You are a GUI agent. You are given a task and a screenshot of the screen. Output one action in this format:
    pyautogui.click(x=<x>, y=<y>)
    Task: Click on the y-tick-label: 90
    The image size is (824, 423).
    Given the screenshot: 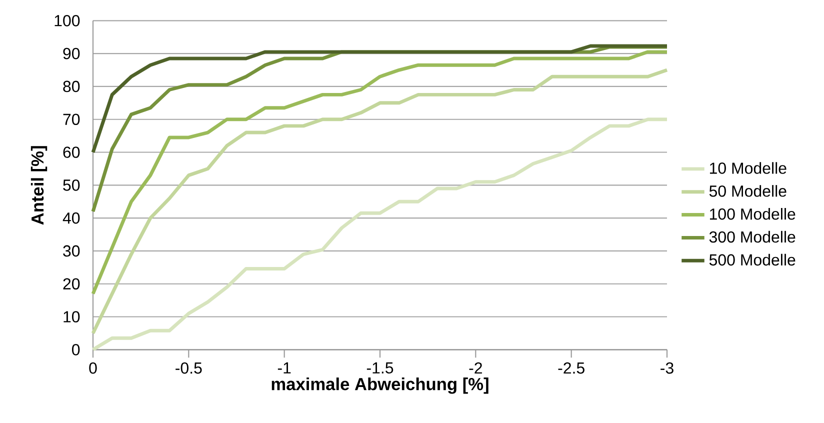 What is the action you would take?
    pyautogui.click(x=71, y=54)
    